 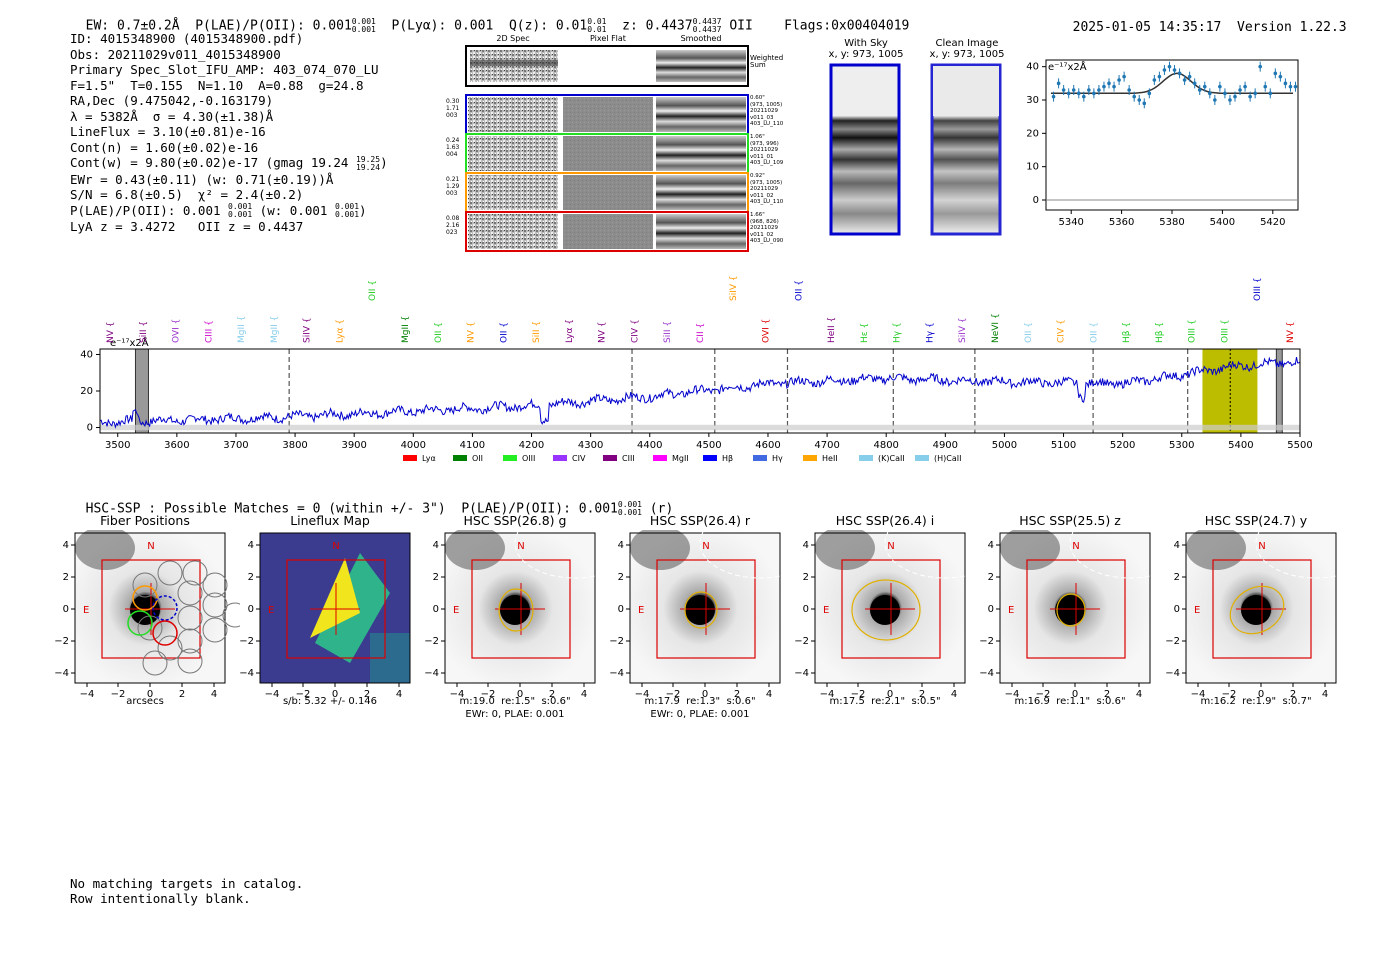 I want to click on legend-label: Lyα, so click(x=429, y=458).